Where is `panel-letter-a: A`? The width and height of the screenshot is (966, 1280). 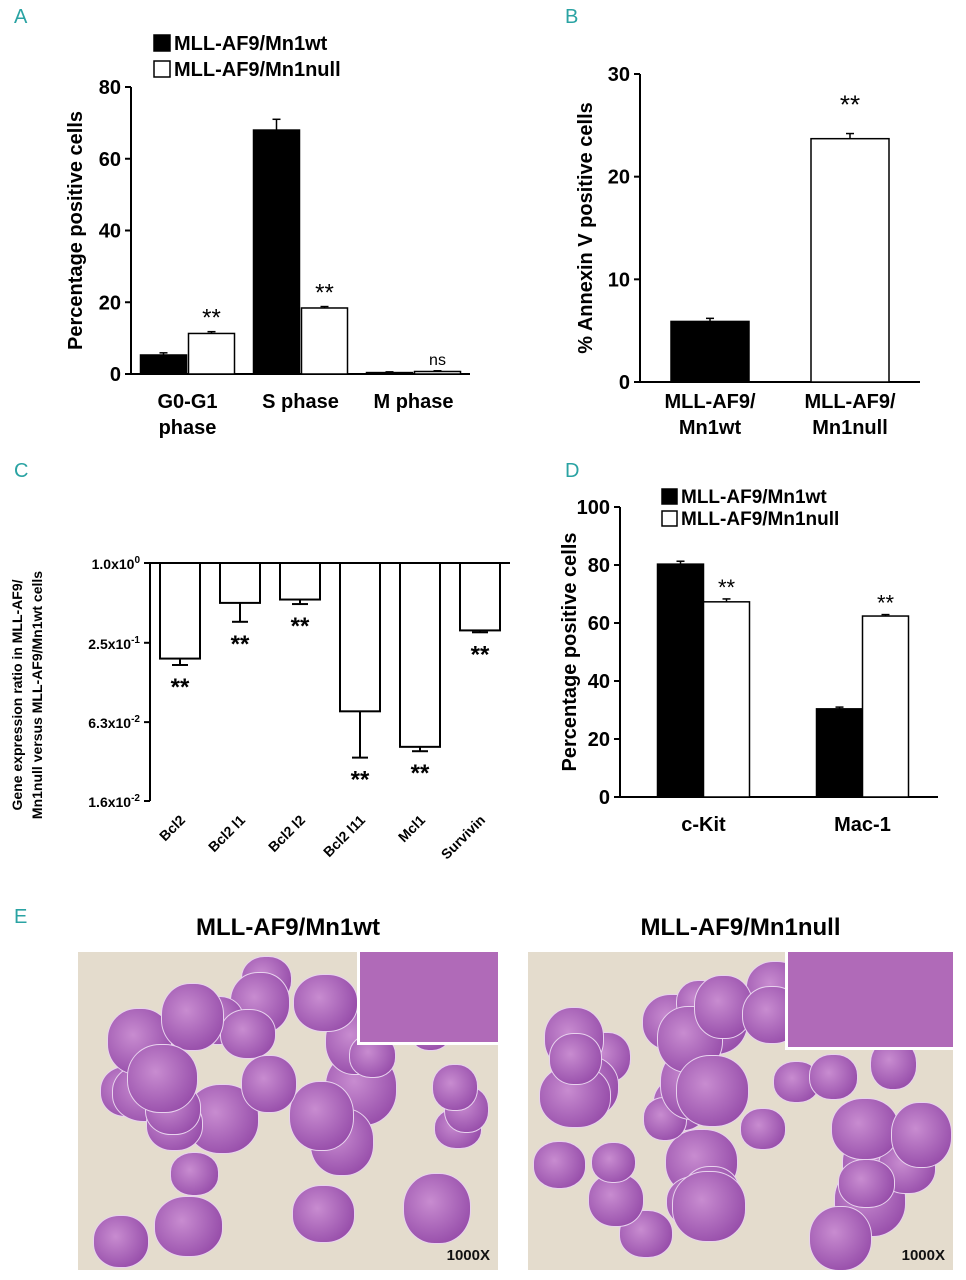 panel-letter-a: A is located at coordinates (21, 17).